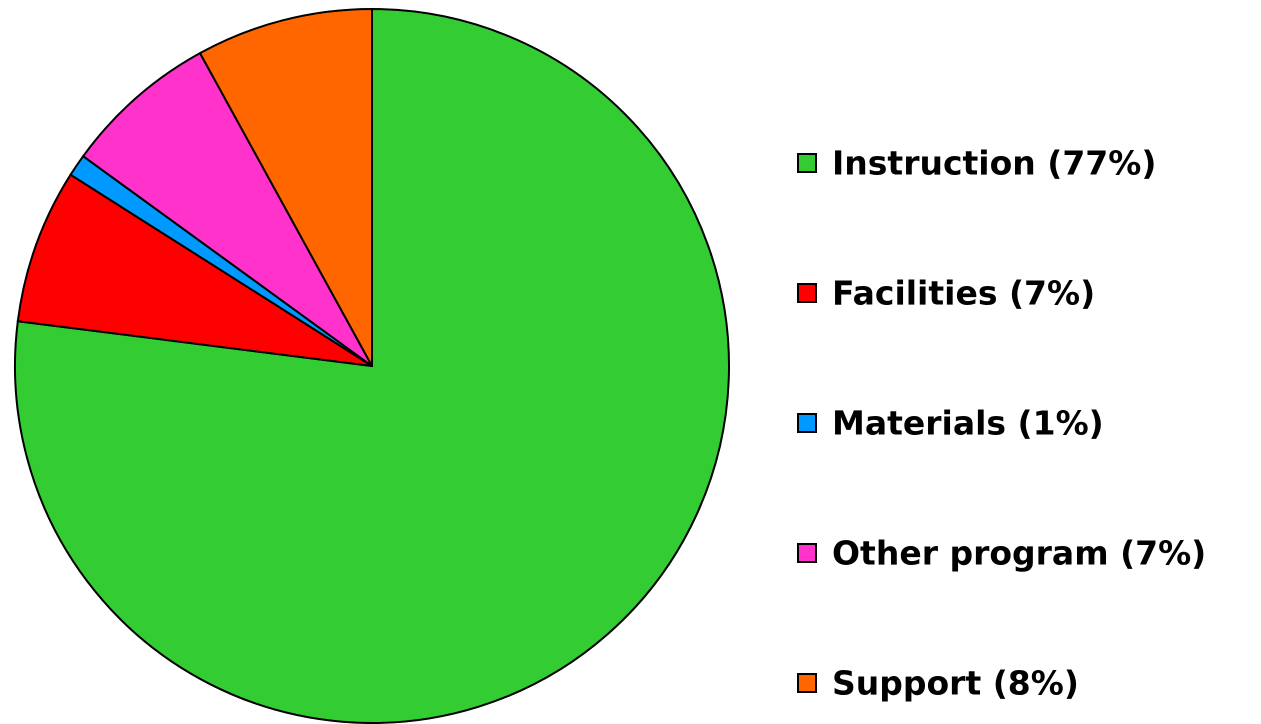 The width and height of the screenshot is (1261, 724). What do you see at coordinates (1019, 553) in the screenshot?
I see `legend-label: Other program (7%)` at bounding box center [1019, 553].